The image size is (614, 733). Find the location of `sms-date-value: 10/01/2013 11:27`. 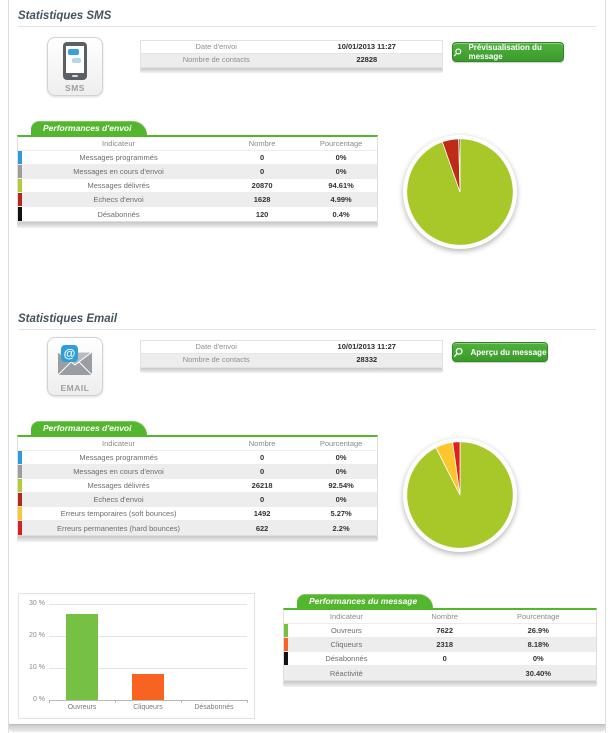

sms-date-value: 10/01/2013 11:27 is located at coordinates (366, 46).